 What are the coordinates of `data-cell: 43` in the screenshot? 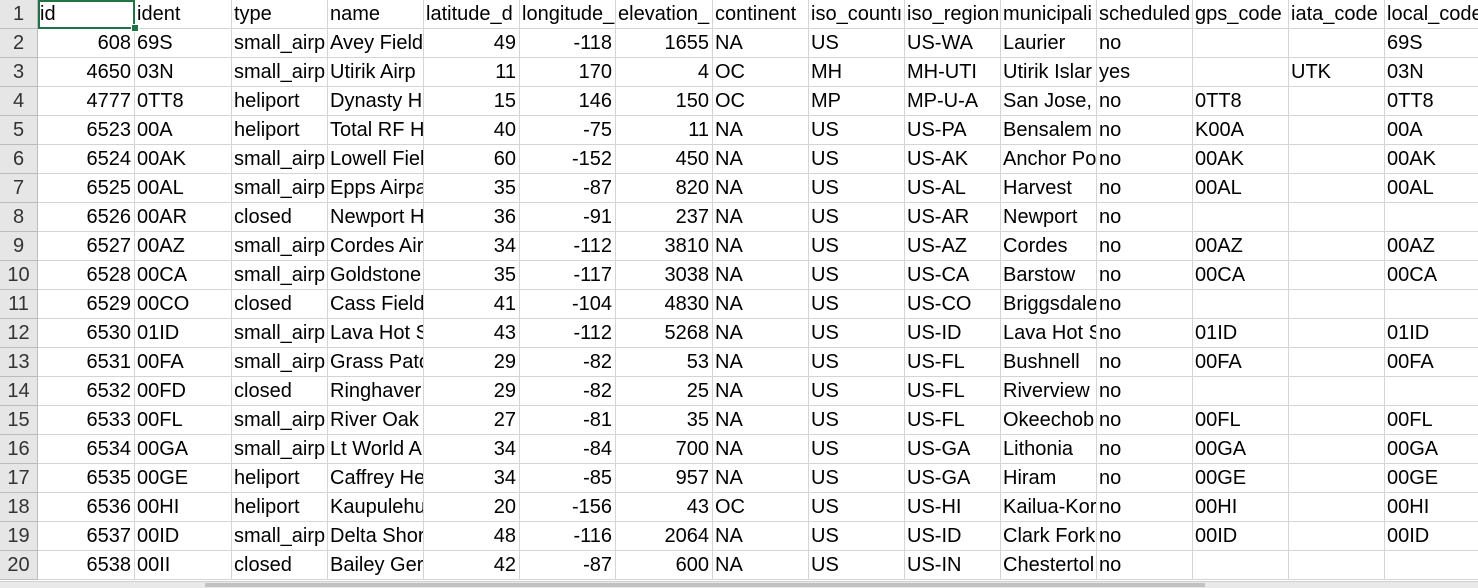 It's located at (472, 333).